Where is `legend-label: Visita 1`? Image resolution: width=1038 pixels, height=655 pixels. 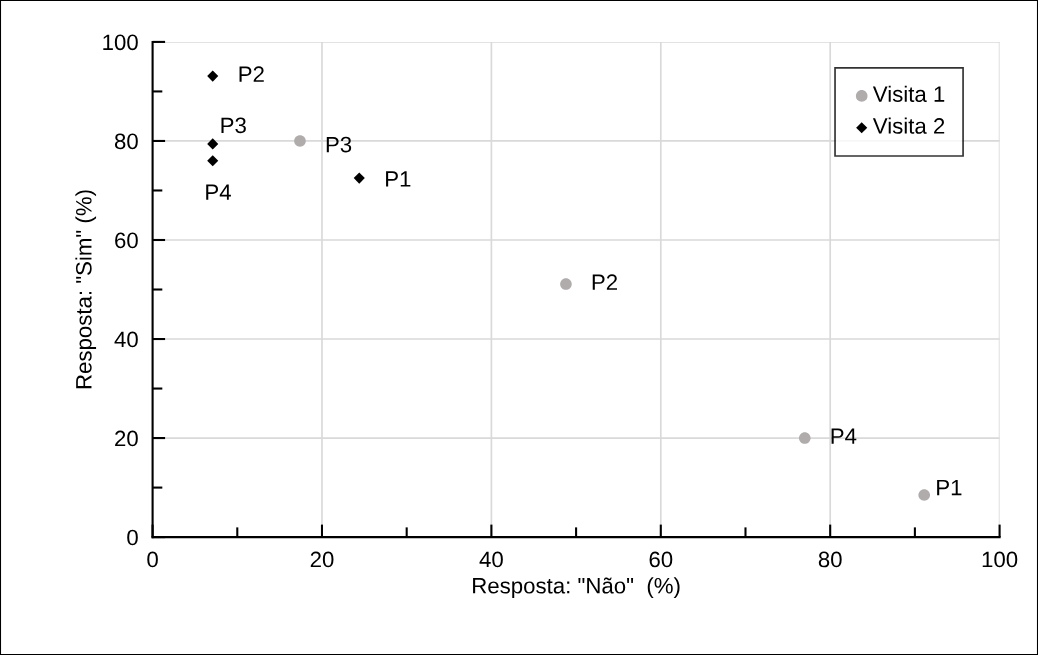
legend-label: Visita 1 is located at coordinates (908, 93).